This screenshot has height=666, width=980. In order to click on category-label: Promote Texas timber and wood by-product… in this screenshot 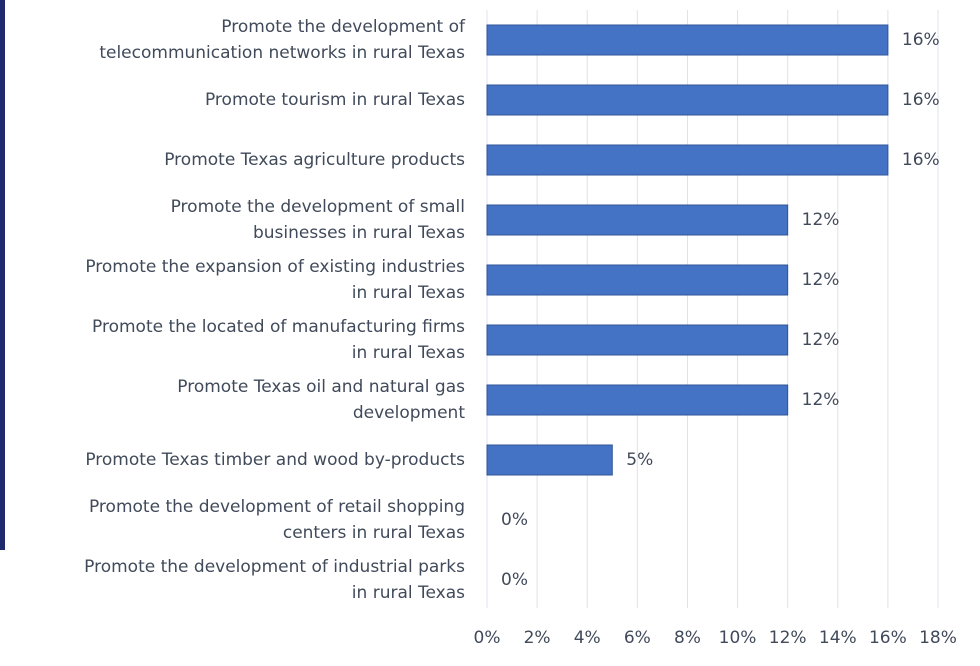, I will do `click(232, 460)`.